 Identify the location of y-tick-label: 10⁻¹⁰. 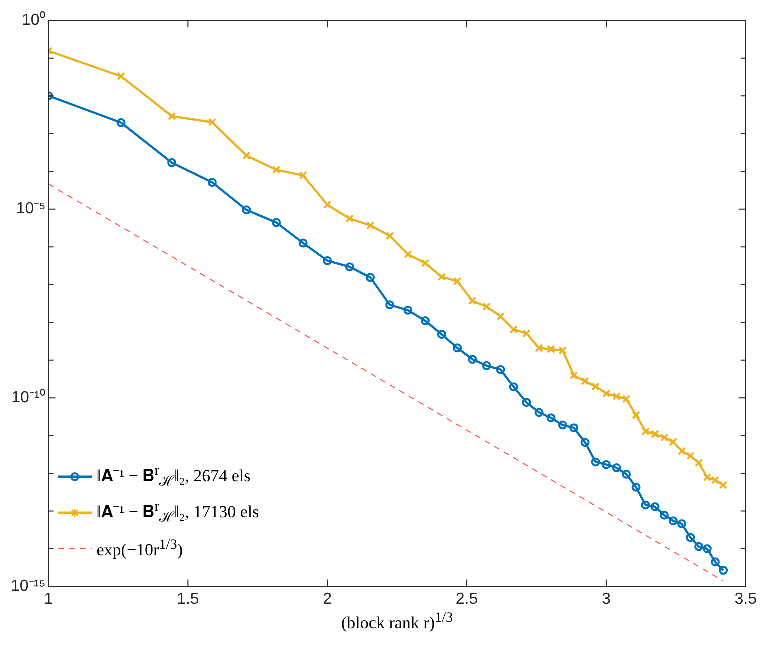
(29, 397).